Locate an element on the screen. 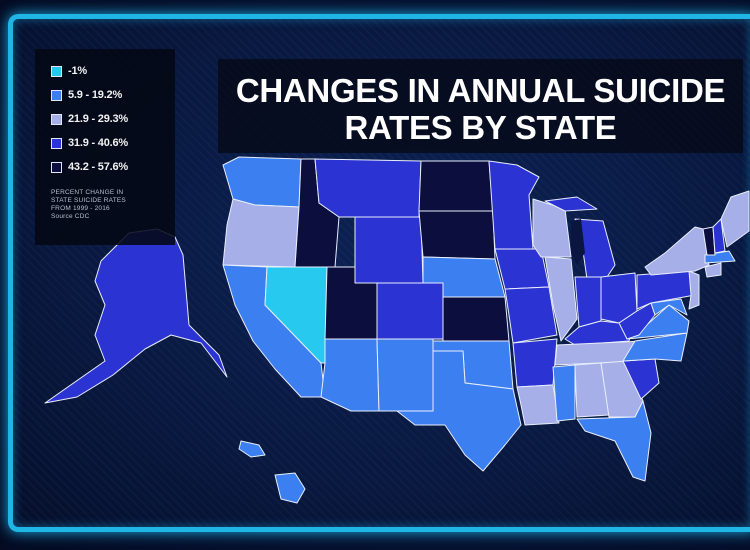 This screenshot has height=550, width=750. legend-item: 43.2 - 57.6% is located at coordinates (89, 167).